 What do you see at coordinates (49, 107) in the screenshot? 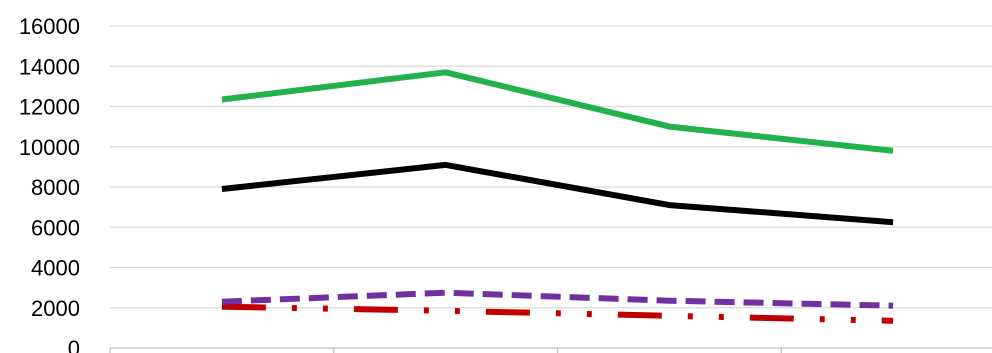
I see `y-tick-label: 12000` at bounding box center [49, 107].